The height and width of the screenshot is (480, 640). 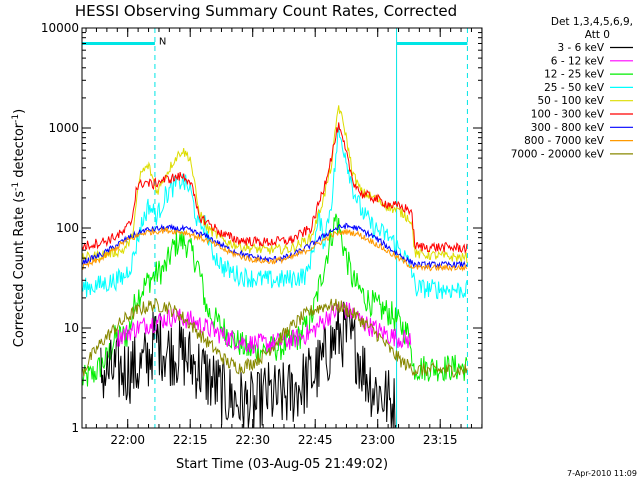 What do you see at coordinates (574, 88) in the screenshot?
I see `legend-label-3: 25 - 50 keV` at bounding box center [574, 88].